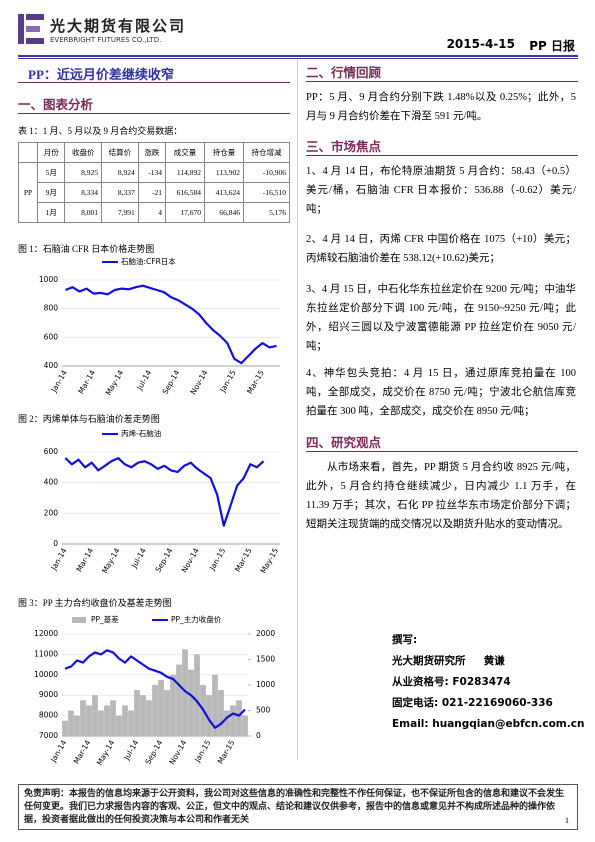  What do you see at coordinates (83, 192) in the screenshot?
I see `table-cell: 8,334` at bounding box center [83, 192].